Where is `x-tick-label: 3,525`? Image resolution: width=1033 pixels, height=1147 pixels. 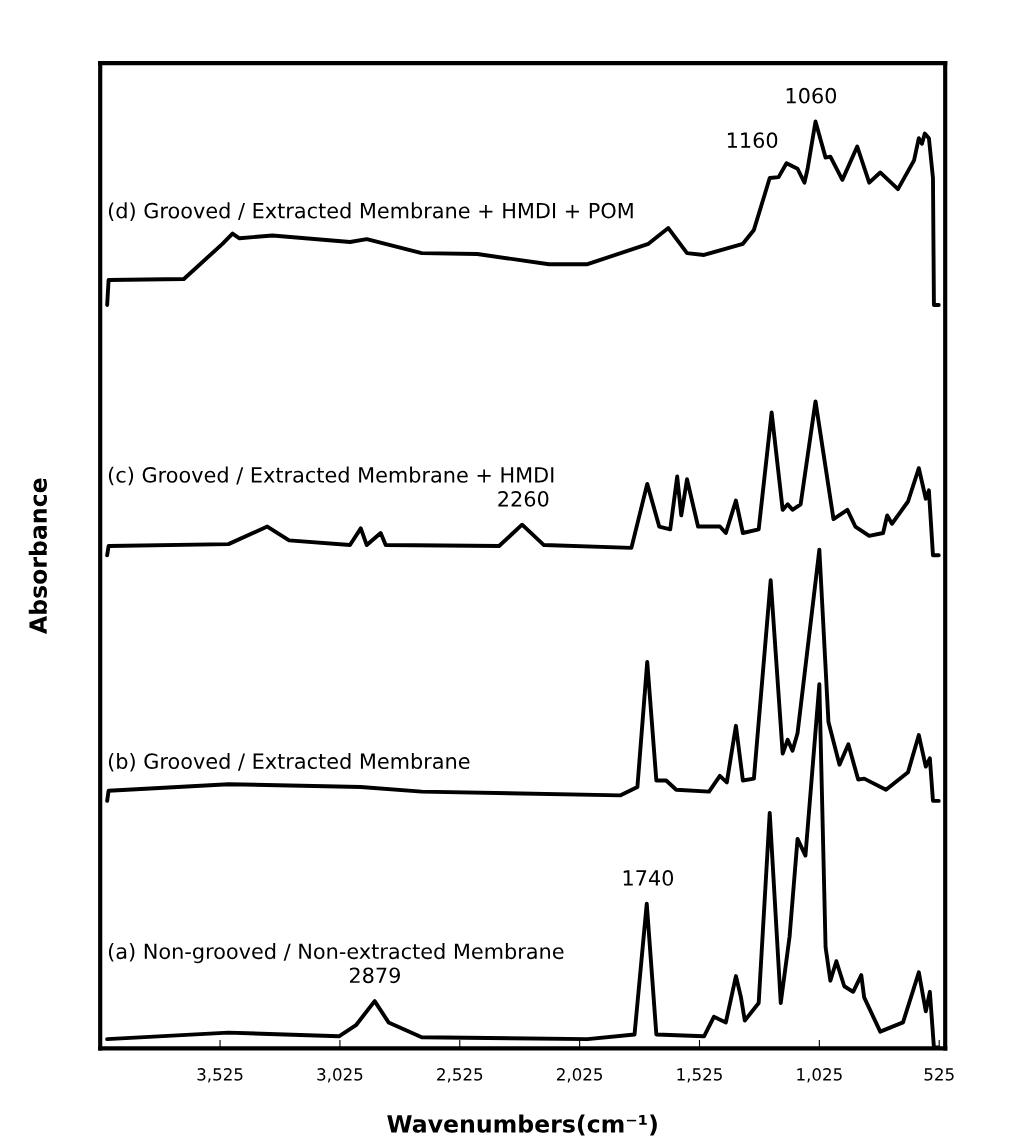 x-tick-label: 3,525 is located at coordinates (220, 1075).